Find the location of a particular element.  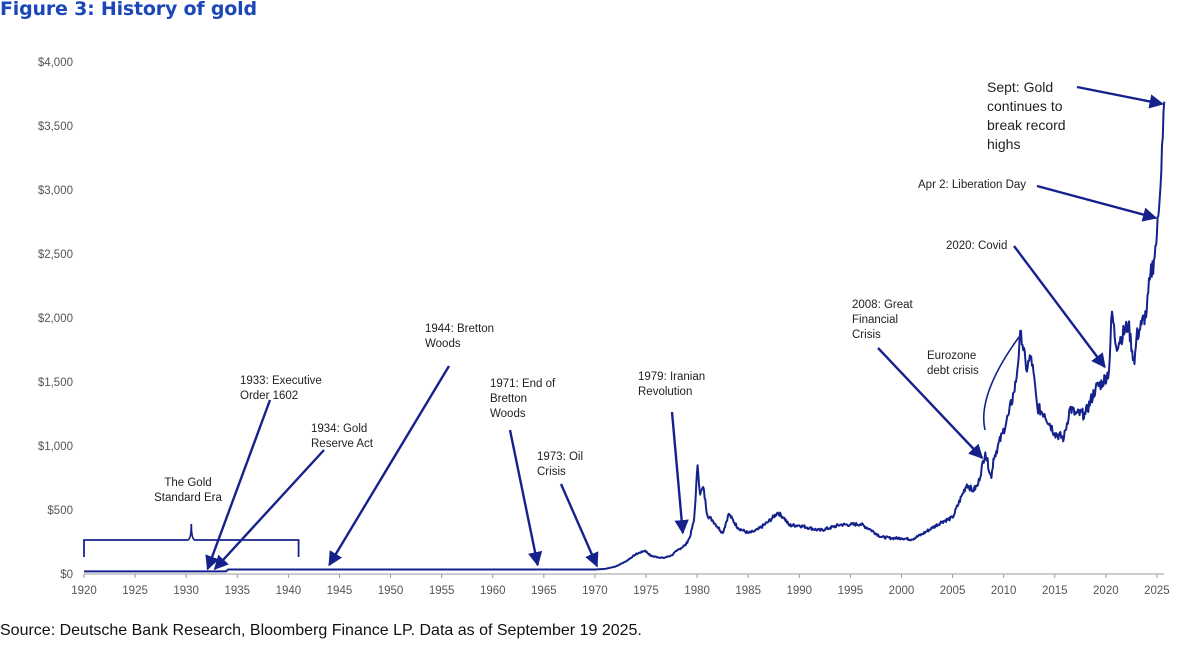

x-axis-tick-marks is located at coordinates (620, 576).